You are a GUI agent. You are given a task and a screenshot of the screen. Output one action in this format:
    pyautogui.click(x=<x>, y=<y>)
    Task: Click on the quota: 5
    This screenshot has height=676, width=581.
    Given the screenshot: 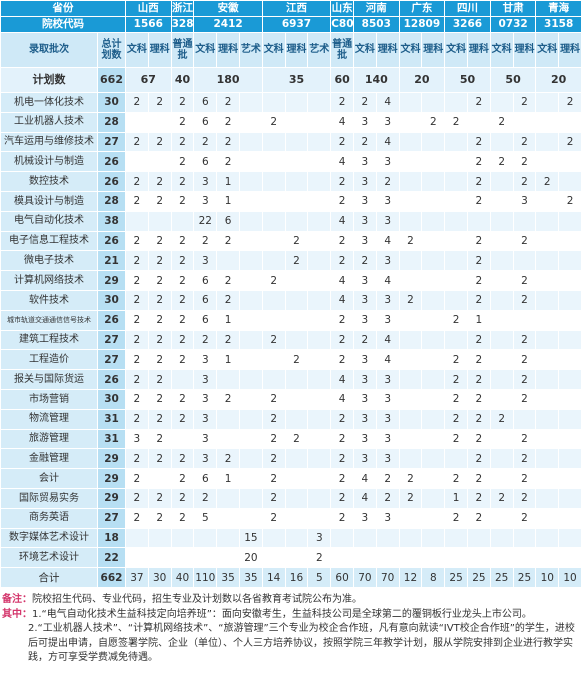 What is the action you would take?
    pyautogui.click(x=205, y=518)
    